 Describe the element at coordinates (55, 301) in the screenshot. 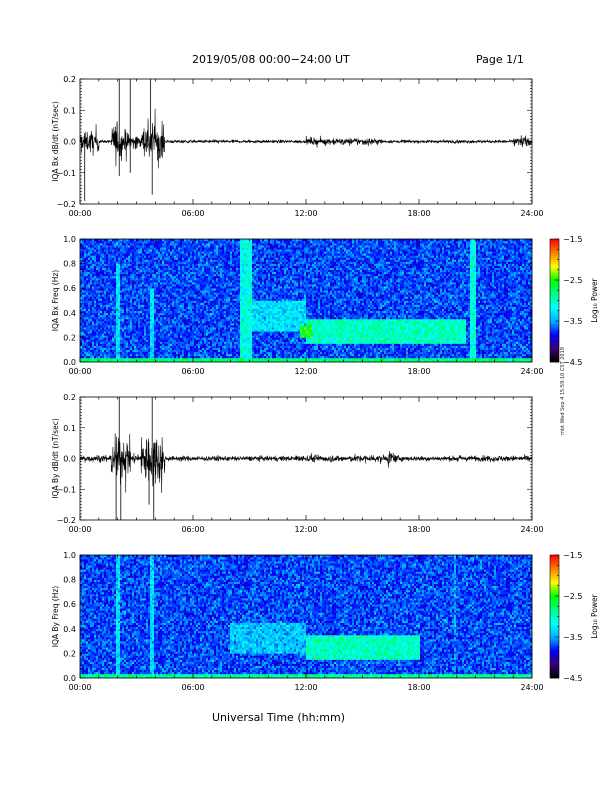

I see `y-axis-label: IQA Bx Freq (Hz)` at that location.